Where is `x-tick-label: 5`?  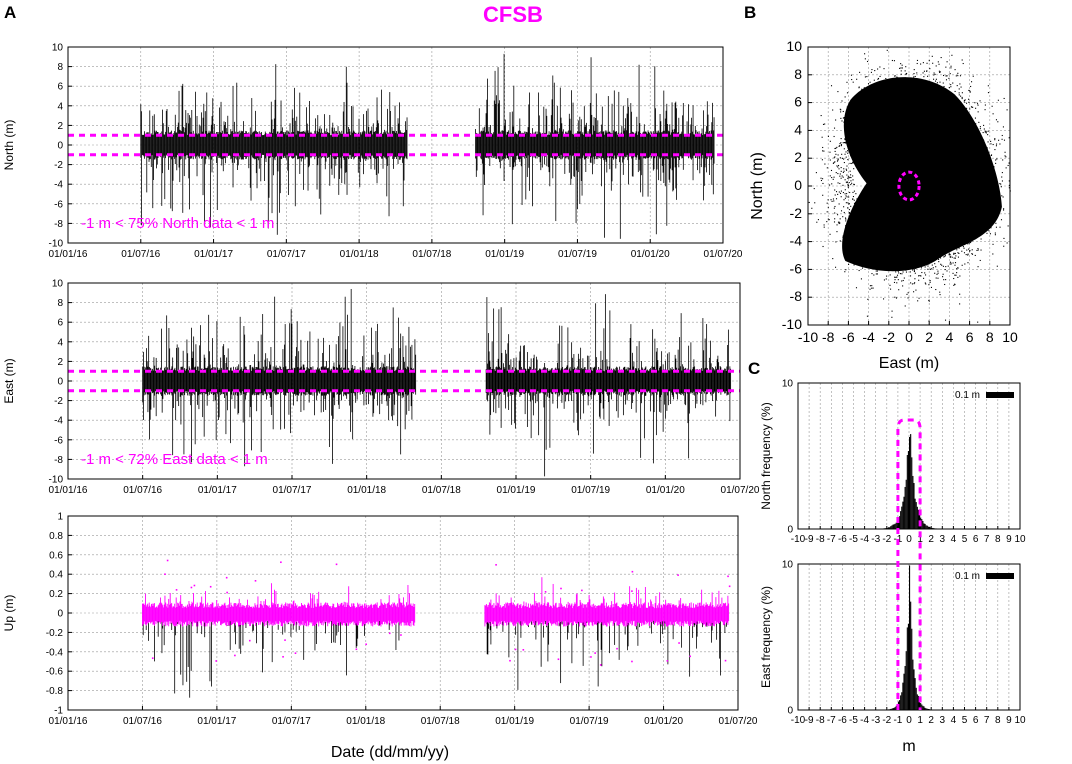
x-tick-label: 5 is located at coordinates (965, 539).